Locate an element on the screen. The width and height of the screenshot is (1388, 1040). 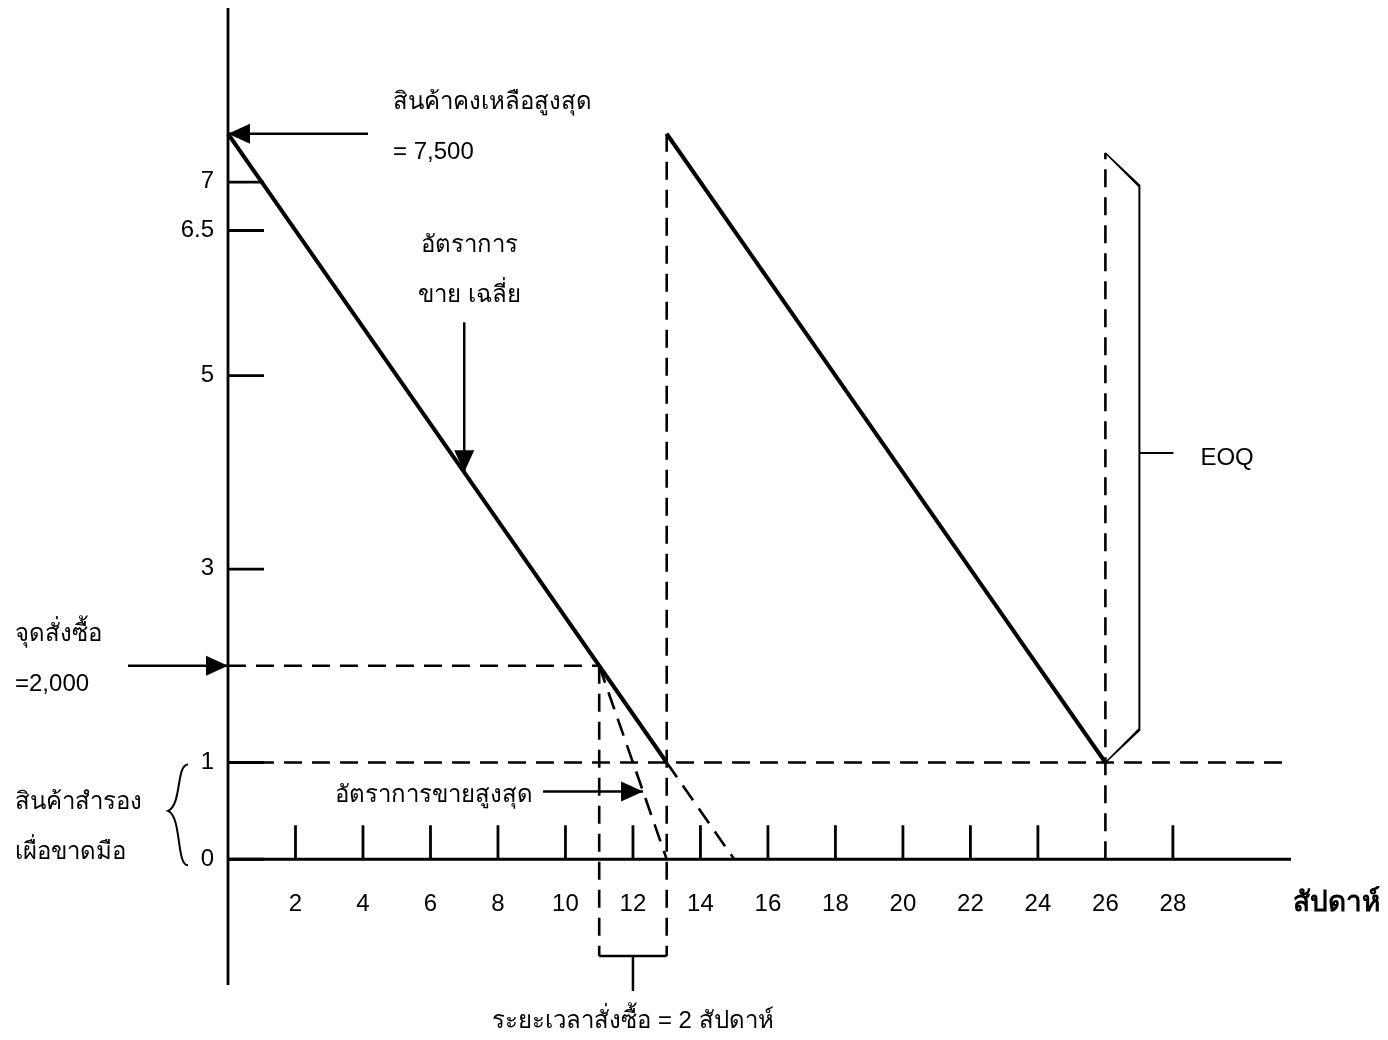
x-tick-label: 6 is located at coordinates (430, 903).